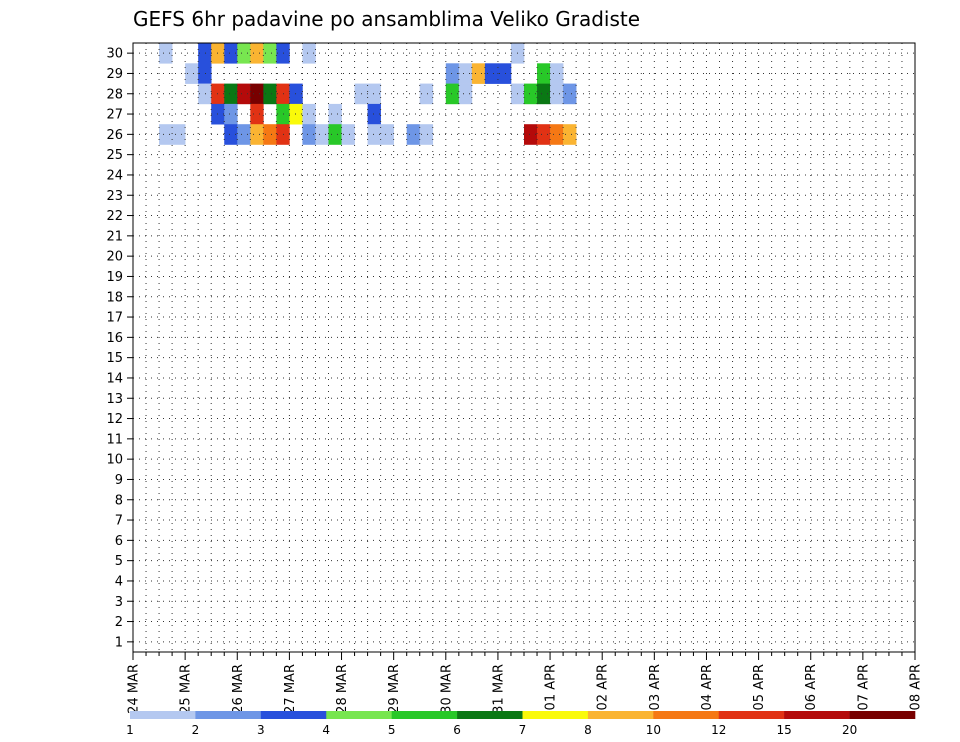 The width and height of the screenshot is (960, 742). I want to click on y-tick-label: 22, so click(114, 216).